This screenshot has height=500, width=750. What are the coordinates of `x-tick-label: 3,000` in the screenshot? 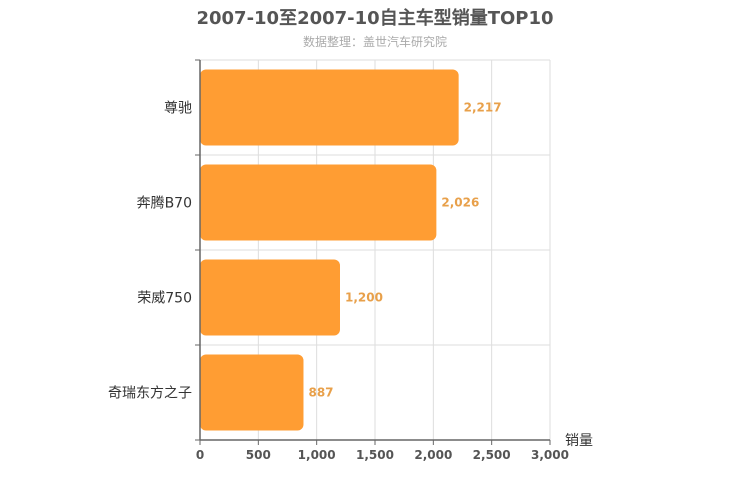 It's located at (550, 455).